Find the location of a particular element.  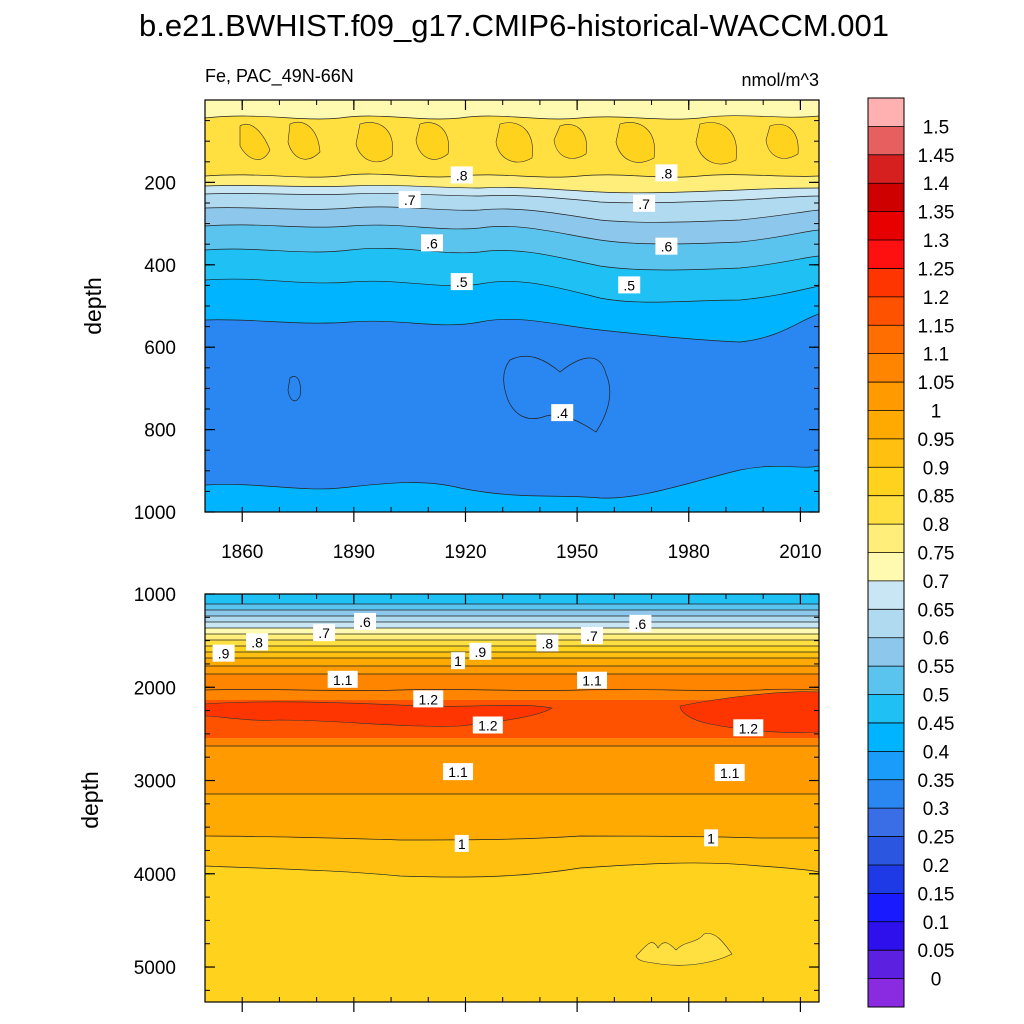

upper-y-tick-label: 400 is located at coordinates (160, 266).